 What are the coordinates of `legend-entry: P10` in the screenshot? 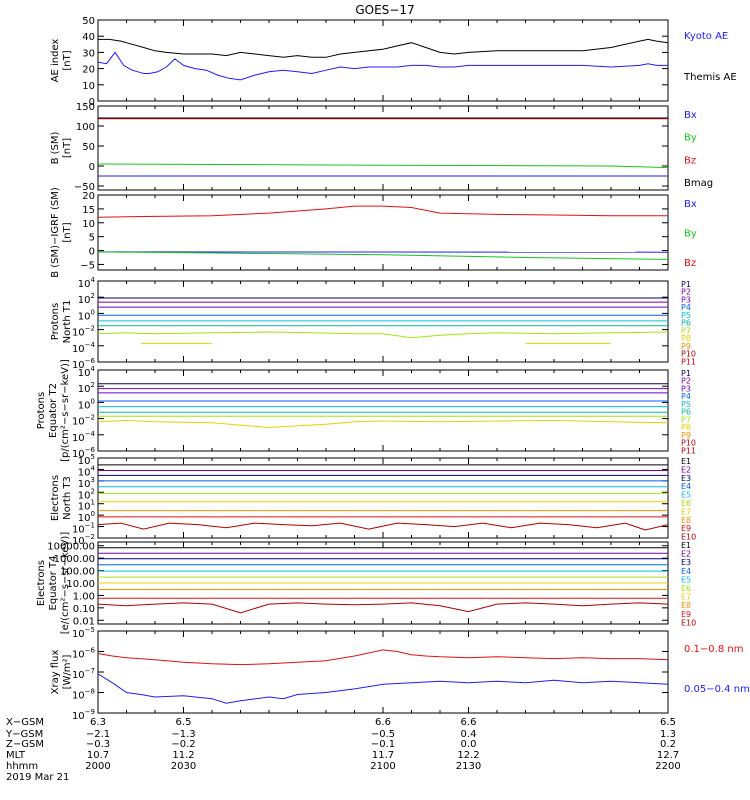 It's located at (688, 443).